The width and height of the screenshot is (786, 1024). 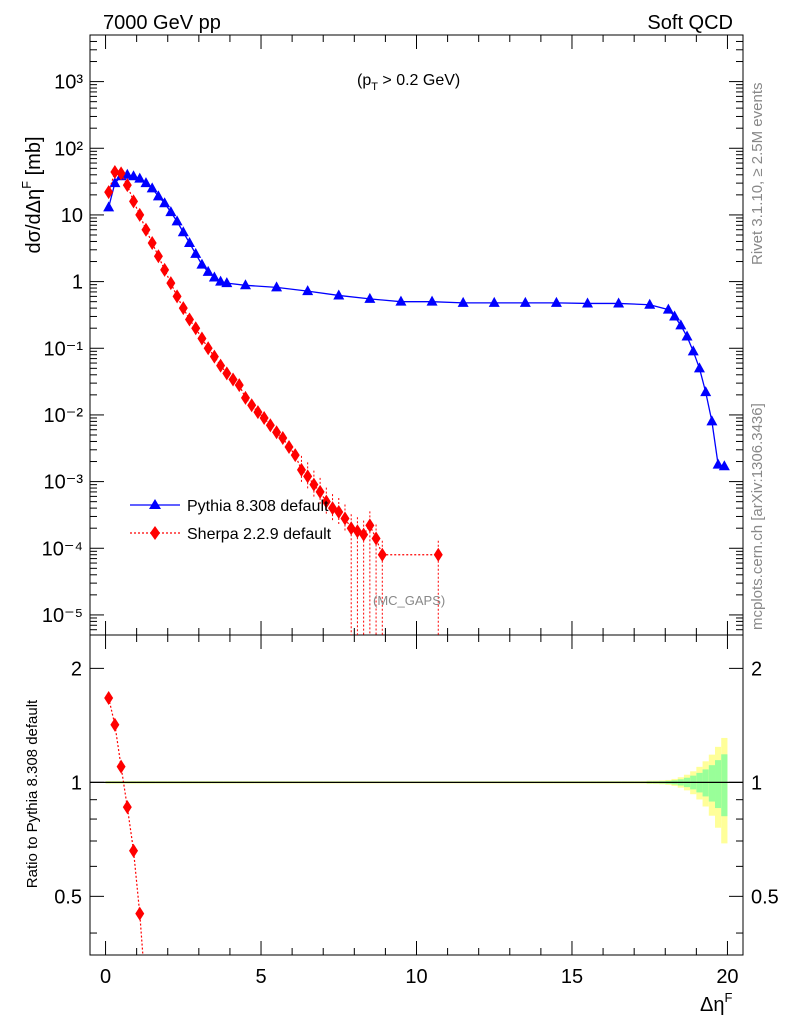 I want to click on x-tick-label: 5, so click(x=260, y=977).